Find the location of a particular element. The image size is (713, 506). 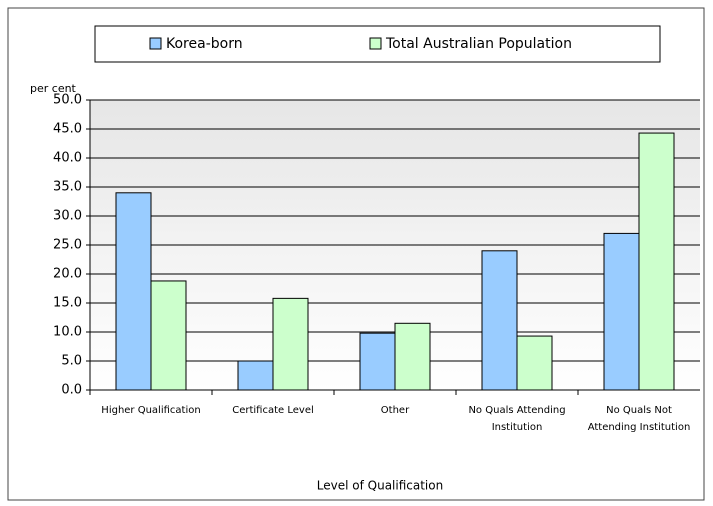

y-tick-label: 25.0 is located at coordinates (67, 245).